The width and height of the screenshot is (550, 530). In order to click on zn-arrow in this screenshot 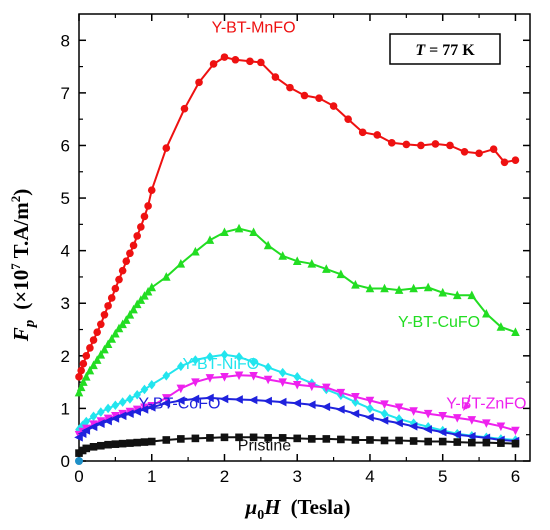, I will do `click(467, 402)`.